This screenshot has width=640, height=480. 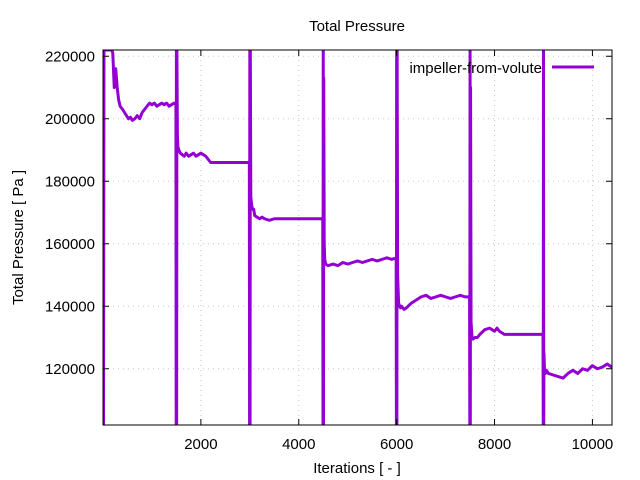 What do you see at coordinates (70, 306) in the screenshot?
I see `y-tick-label: 140000` at bounding box center [70, 306].